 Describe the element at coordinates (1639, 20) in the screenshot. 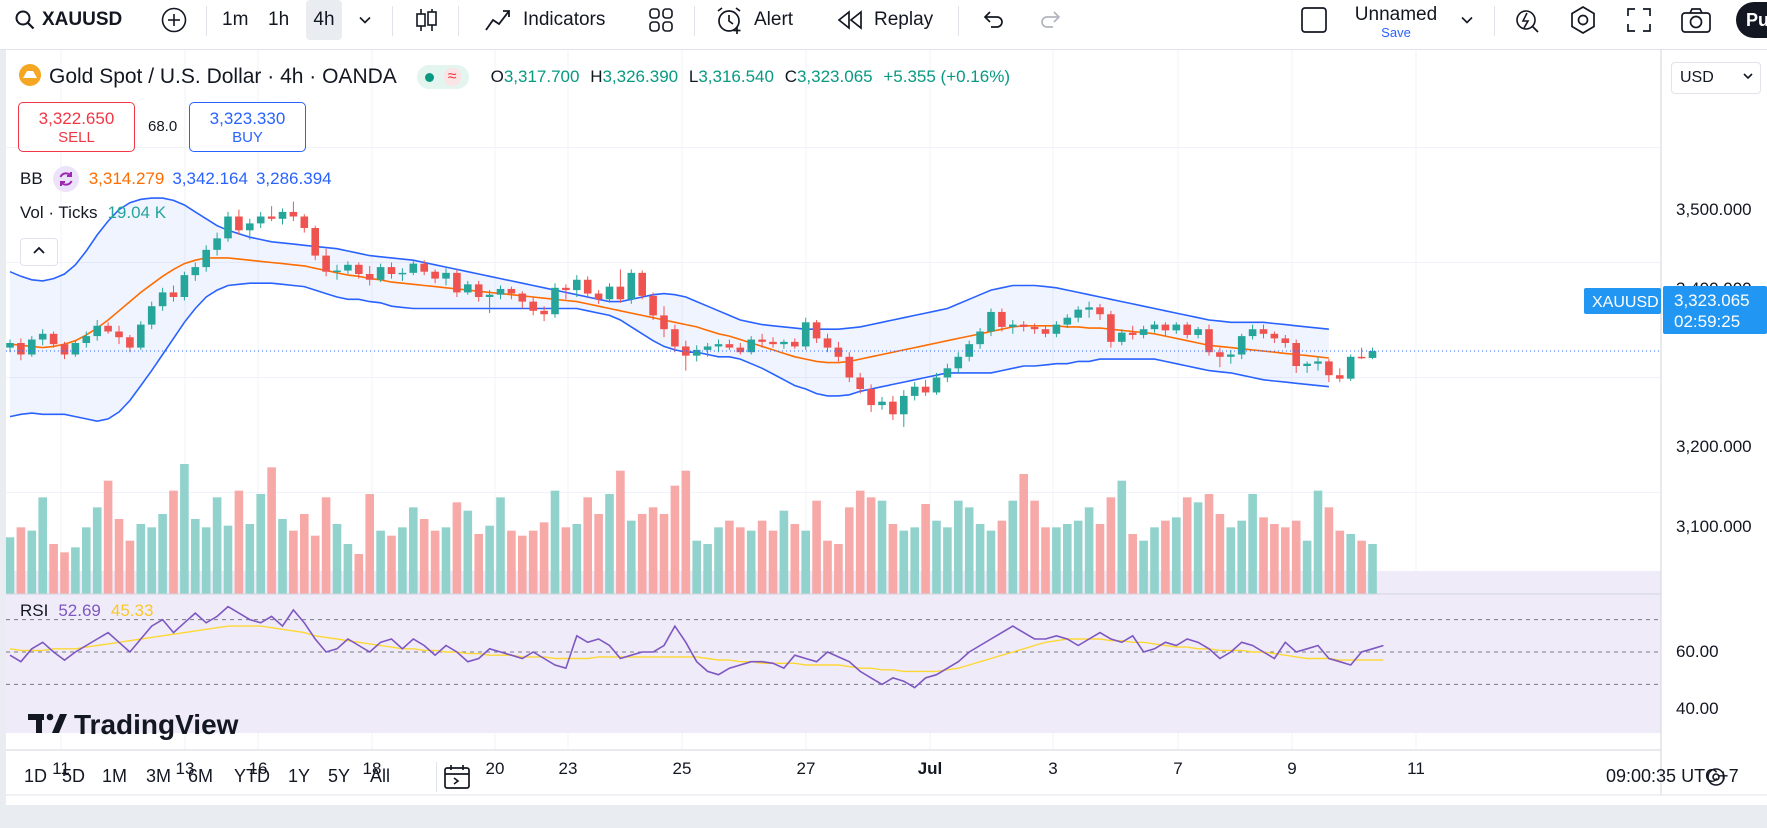

I see `fullscreen-button` at that location.